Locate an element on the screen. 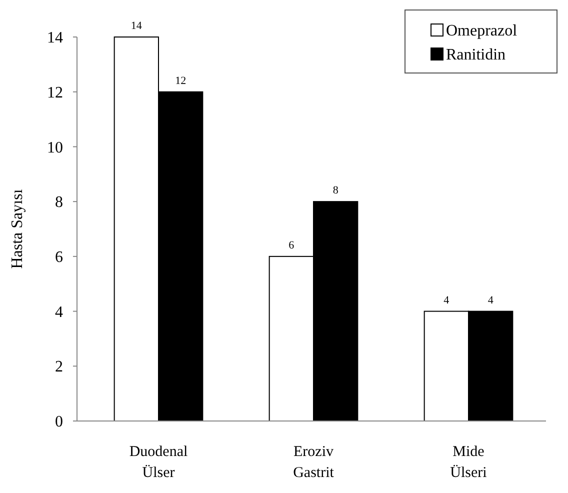  x-tick-label: Eroziv Gastrit is located at coordinates (314, 462).